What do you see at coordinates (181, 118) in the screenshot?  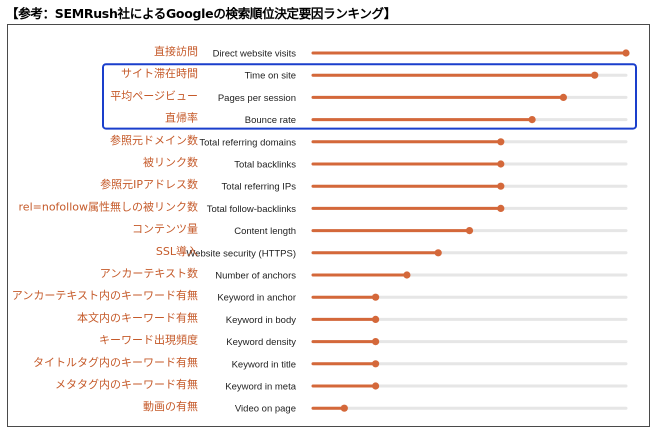 I see `category-label-ja: 直帰率` at bounding box center [181, 118].